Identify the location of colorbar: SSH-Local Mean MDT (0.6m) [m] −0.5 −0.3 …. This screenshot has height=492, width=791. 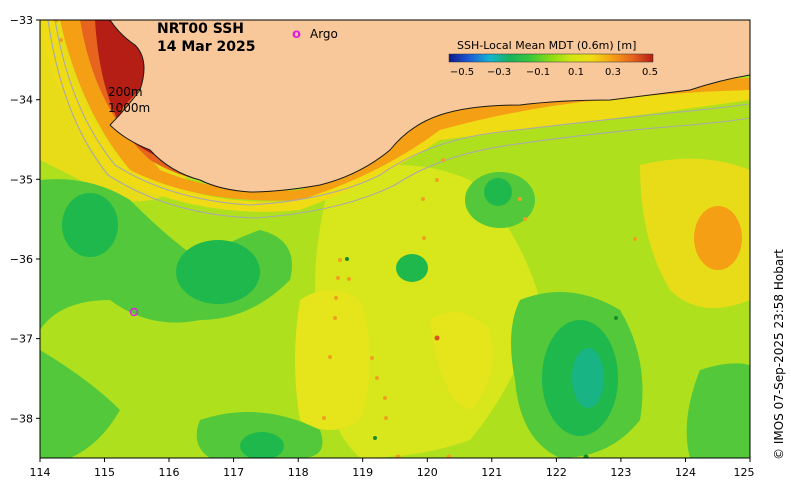
(553, 58).